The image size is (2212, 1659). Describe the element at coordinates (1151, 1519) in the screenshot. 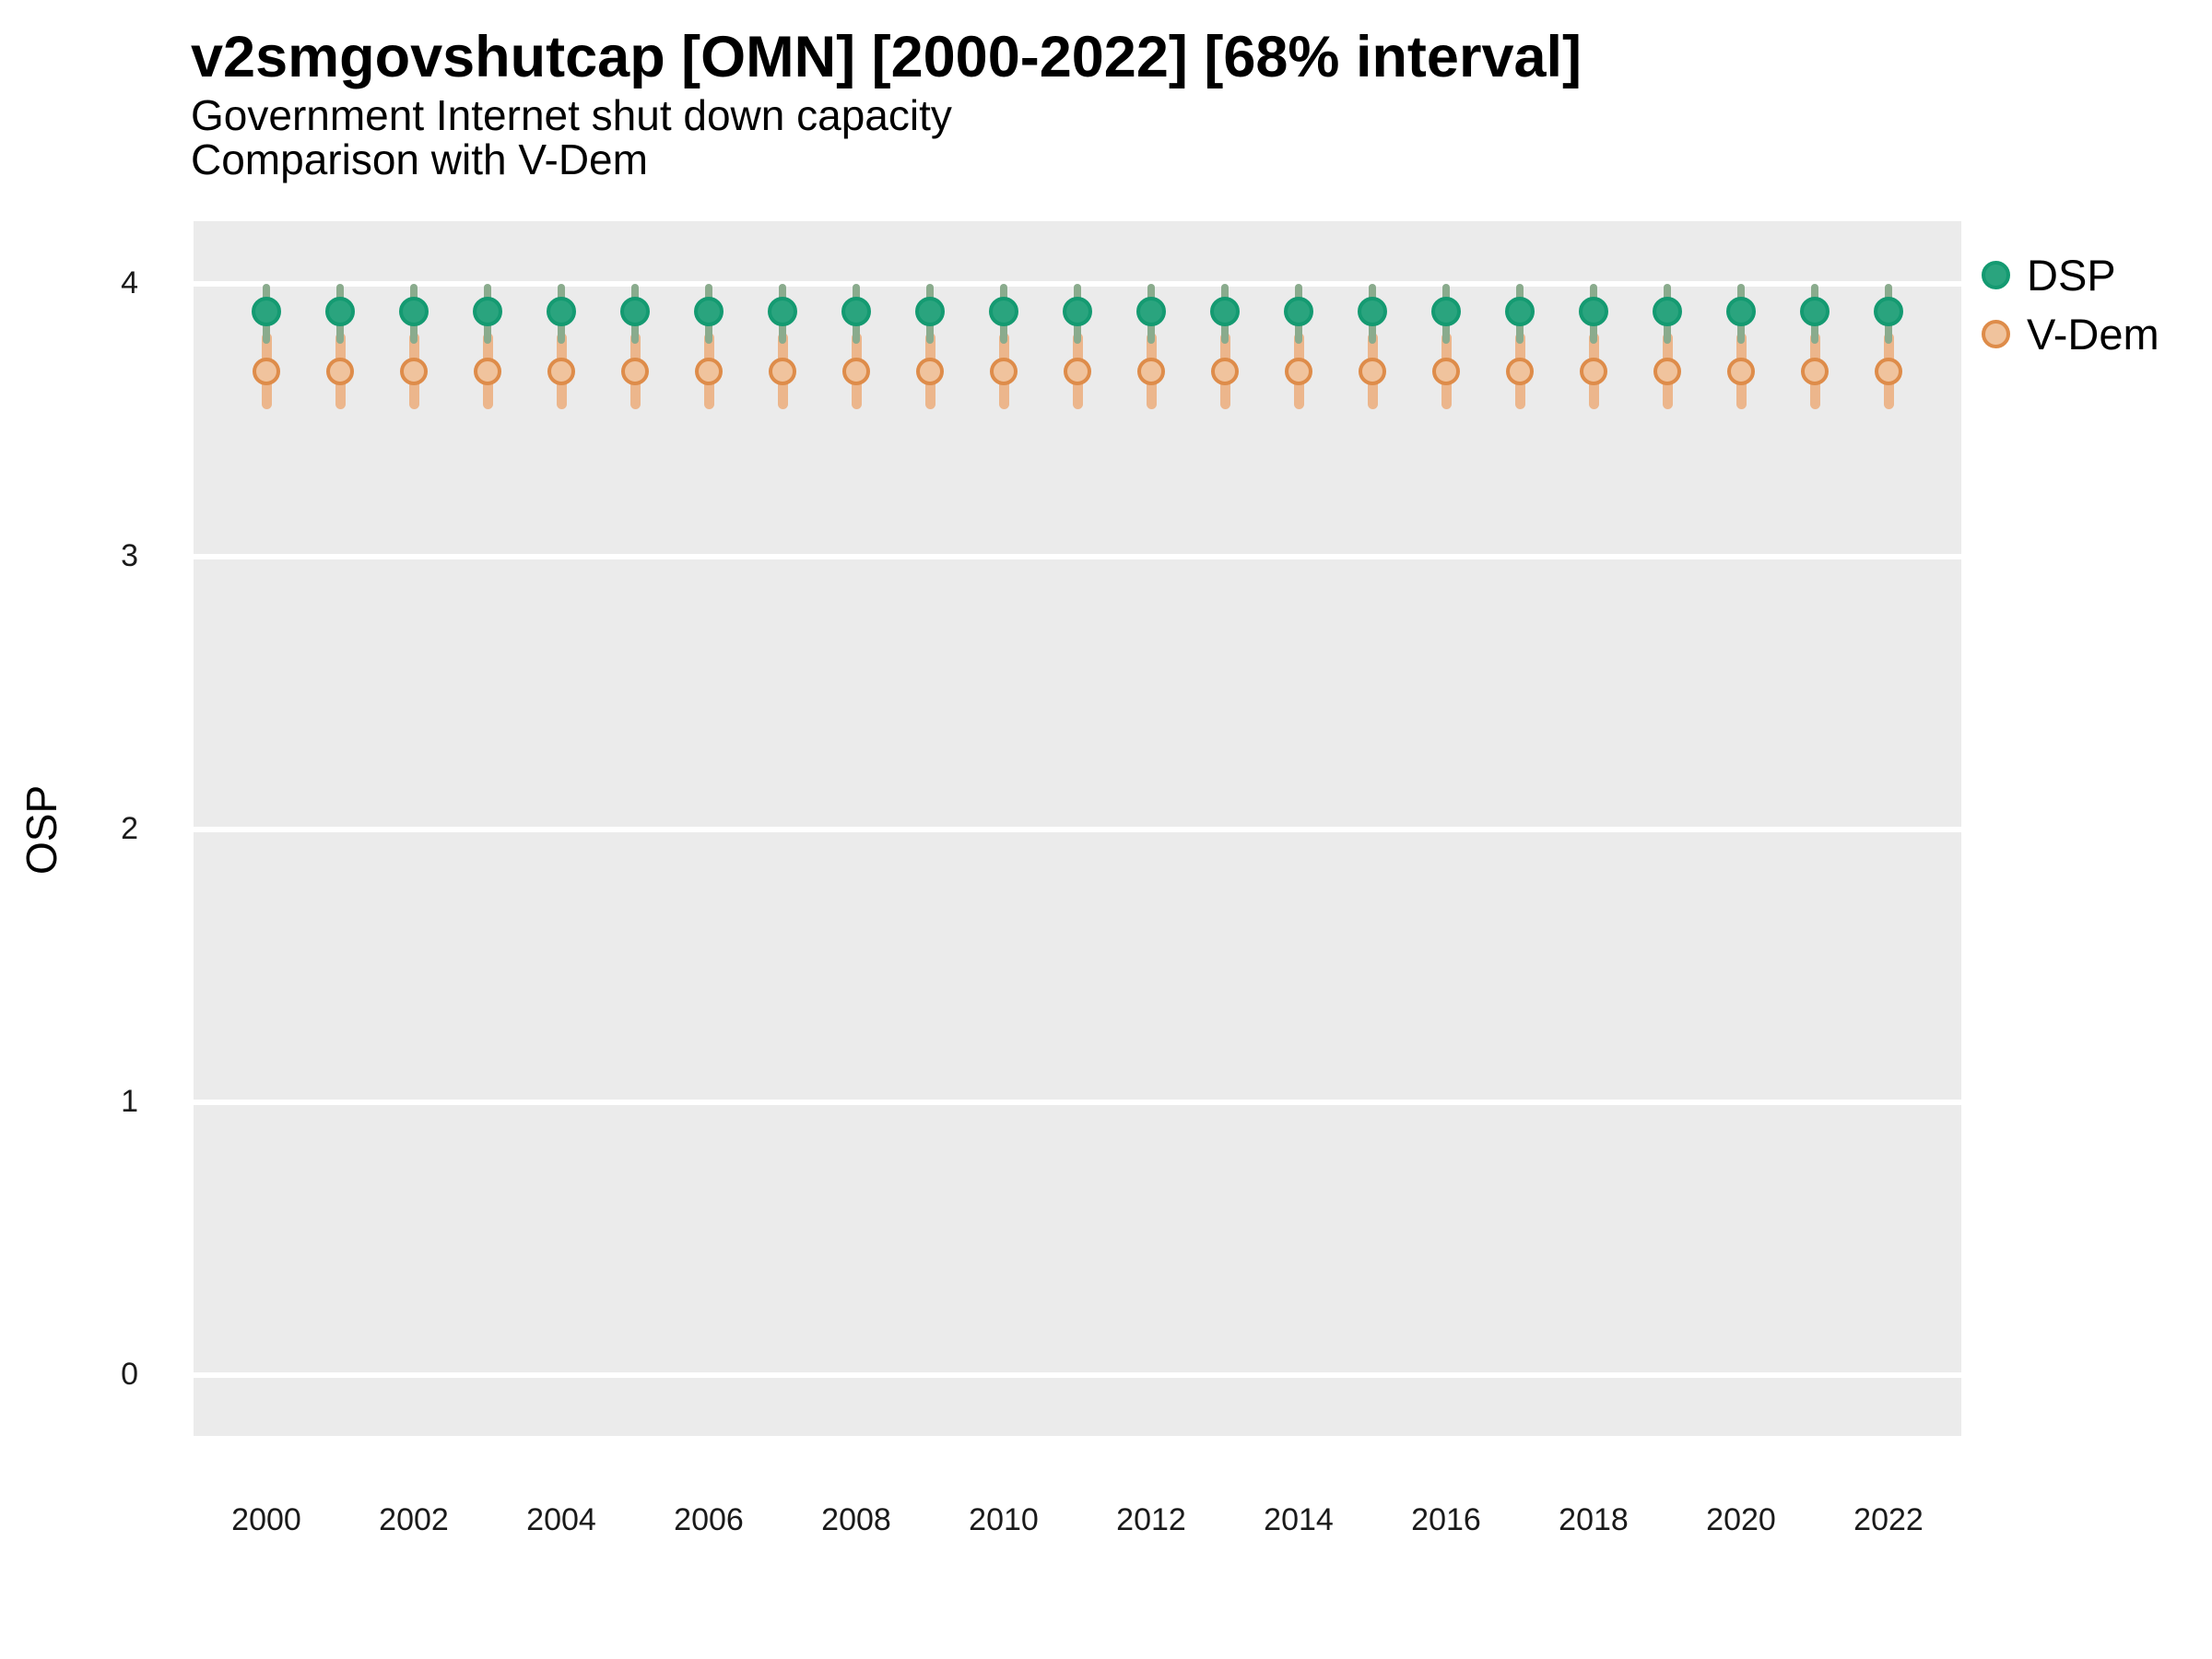

I see `x-tick-label: 2012` at that location.